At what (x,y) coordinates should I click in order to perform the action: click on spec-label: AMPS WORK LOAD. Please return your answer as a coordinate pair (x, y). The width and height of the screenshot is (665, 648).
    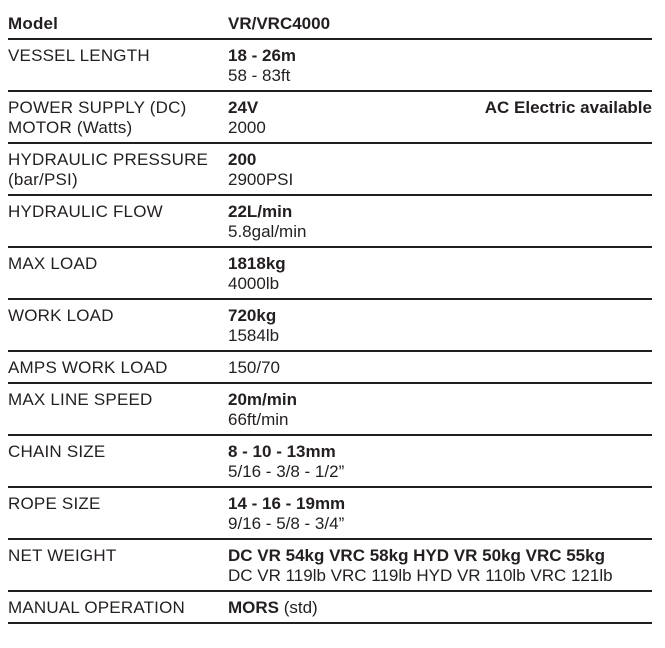
    Looking at the image, I should click on (88, 367).